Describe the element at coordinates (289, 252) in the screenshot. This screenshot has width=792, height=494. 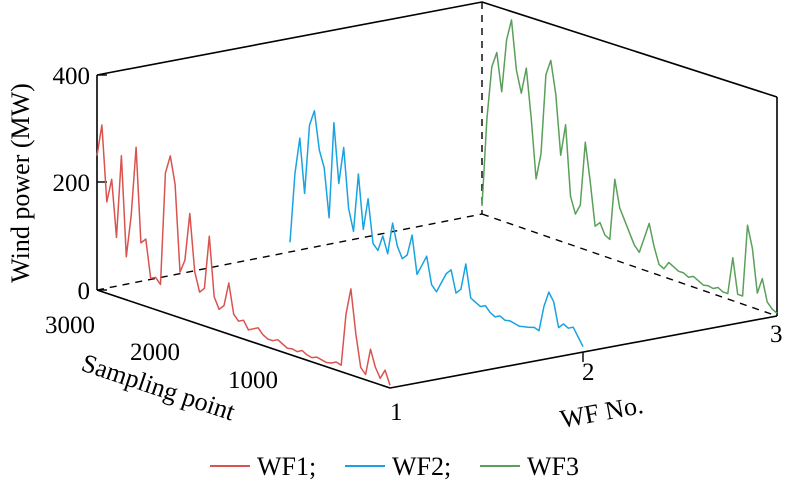
I see `hidden-back-edge` at that location.